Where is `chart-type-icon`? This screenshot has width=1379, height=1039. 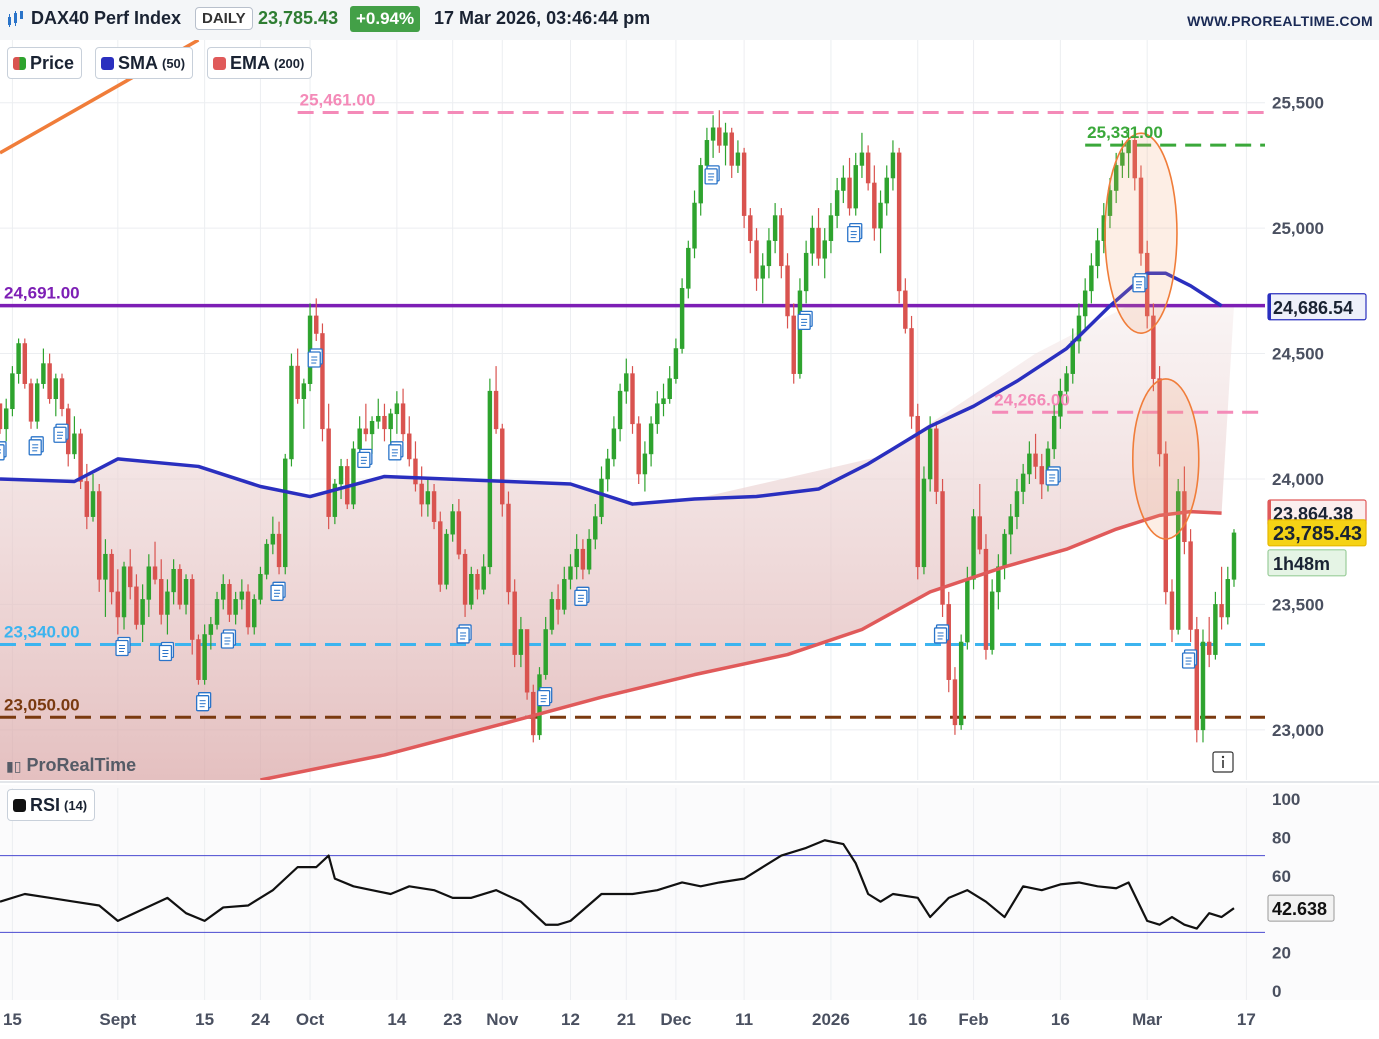 chart-type-icon is located at coordinates (16, 21).